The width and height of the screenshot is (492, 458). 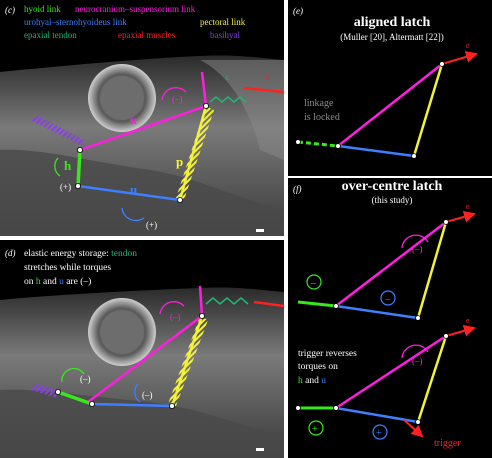 What do you see at coordinates (447, 443) in the screenshot?
I see `trigger-label: trigger` at bounding box center [447, 443].